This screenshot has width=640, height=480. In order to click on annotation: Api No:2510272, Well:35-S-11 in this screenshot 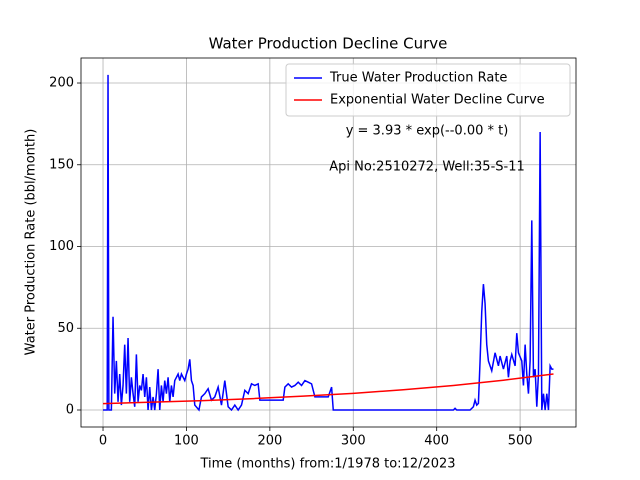, I will do `click(427, 167)`.